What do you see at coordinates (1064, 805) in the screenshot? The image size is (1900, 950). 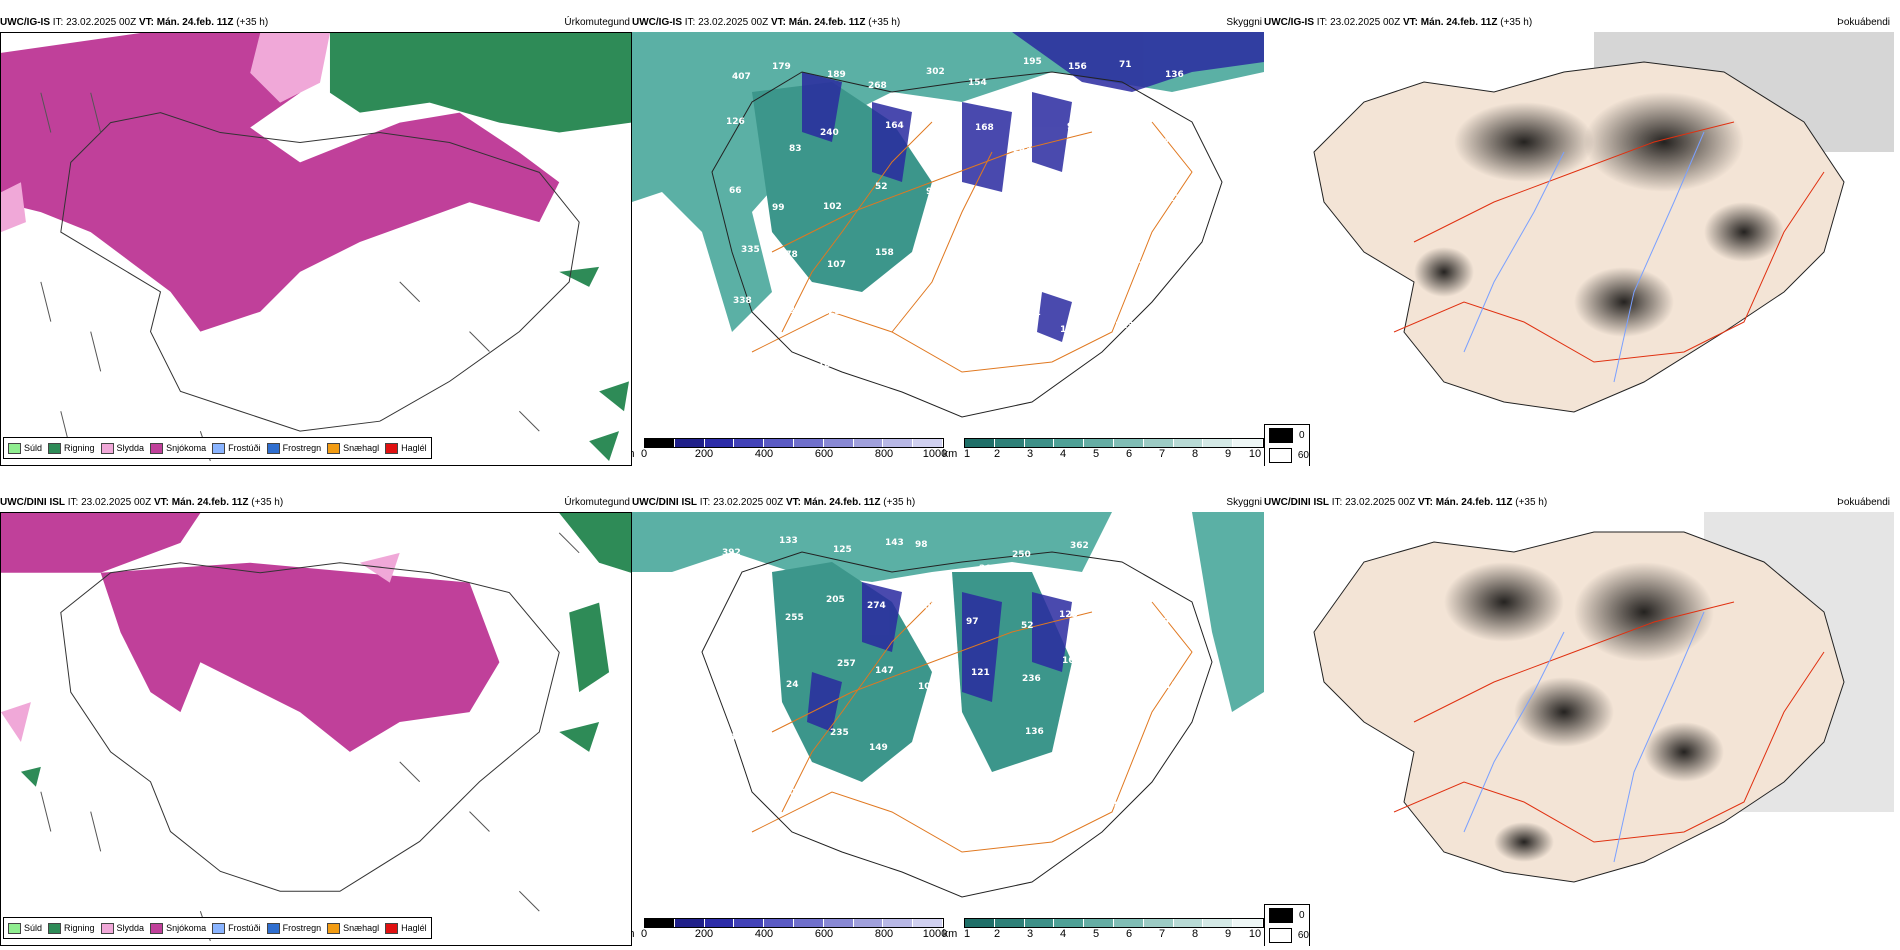 I see `ceiling-label: 68` at bounding box center [1064, 805].